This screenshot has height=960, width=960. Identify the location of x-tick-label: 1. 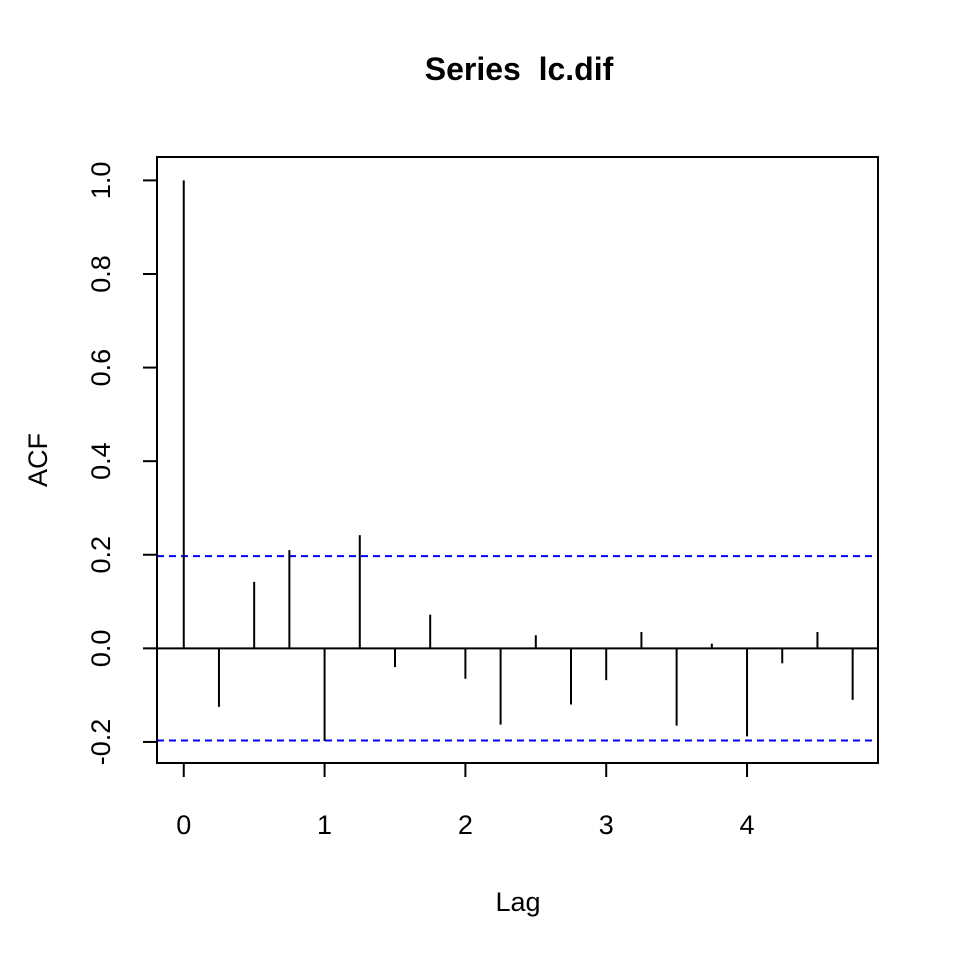
(324, 825).